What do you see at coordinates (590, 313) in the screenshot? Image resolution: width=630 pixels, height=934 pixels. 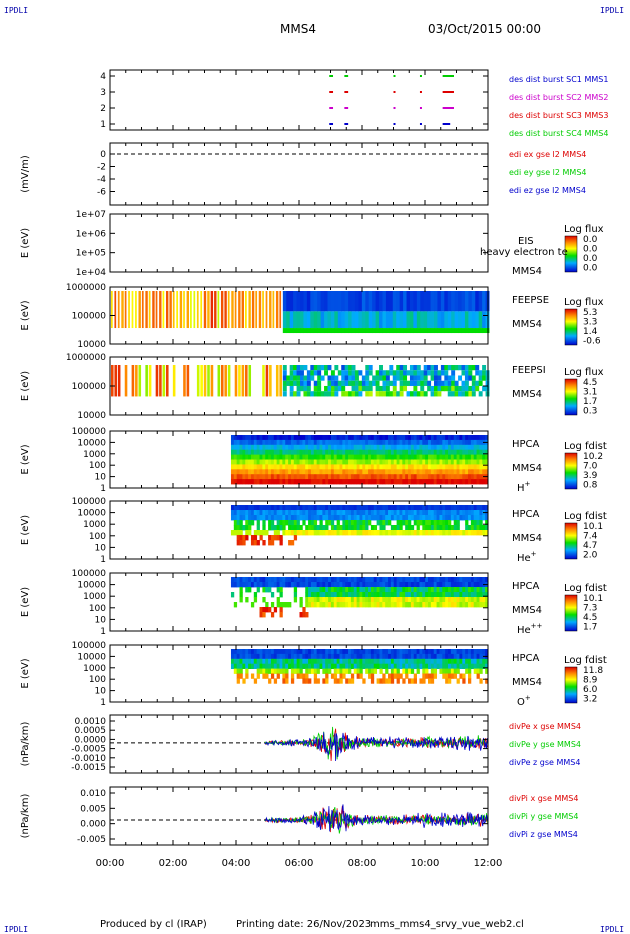 I see `colorbar-value: 5.3` at bounding box center [590, 313].